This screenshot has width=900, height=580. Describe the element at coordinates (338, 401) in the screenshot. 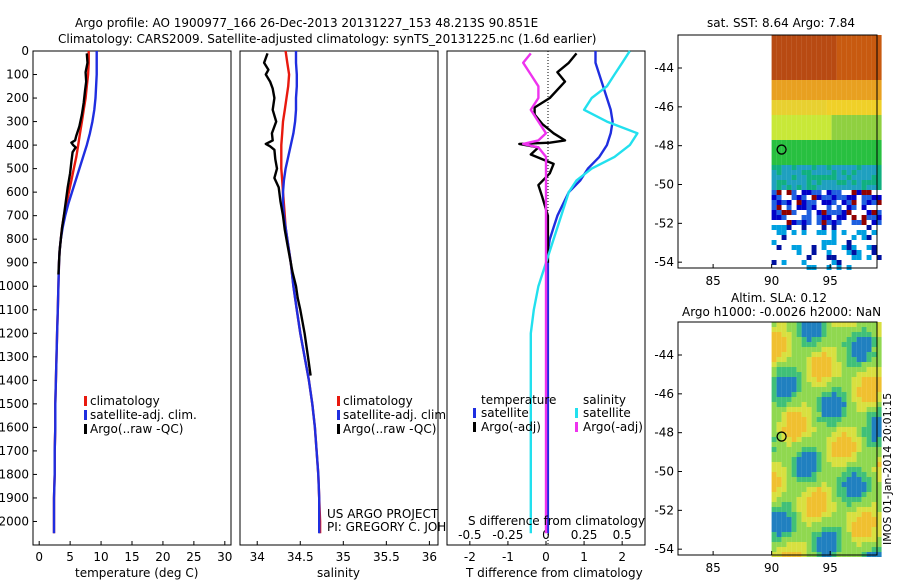

I see `legend-swatch-climatology` at that location.